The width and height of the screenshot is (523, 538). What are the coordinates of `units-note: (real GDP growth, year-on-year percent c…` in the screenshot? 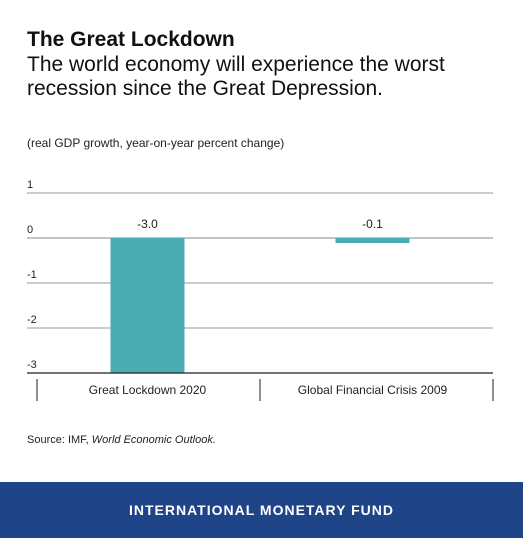 It's located at (156, 143).